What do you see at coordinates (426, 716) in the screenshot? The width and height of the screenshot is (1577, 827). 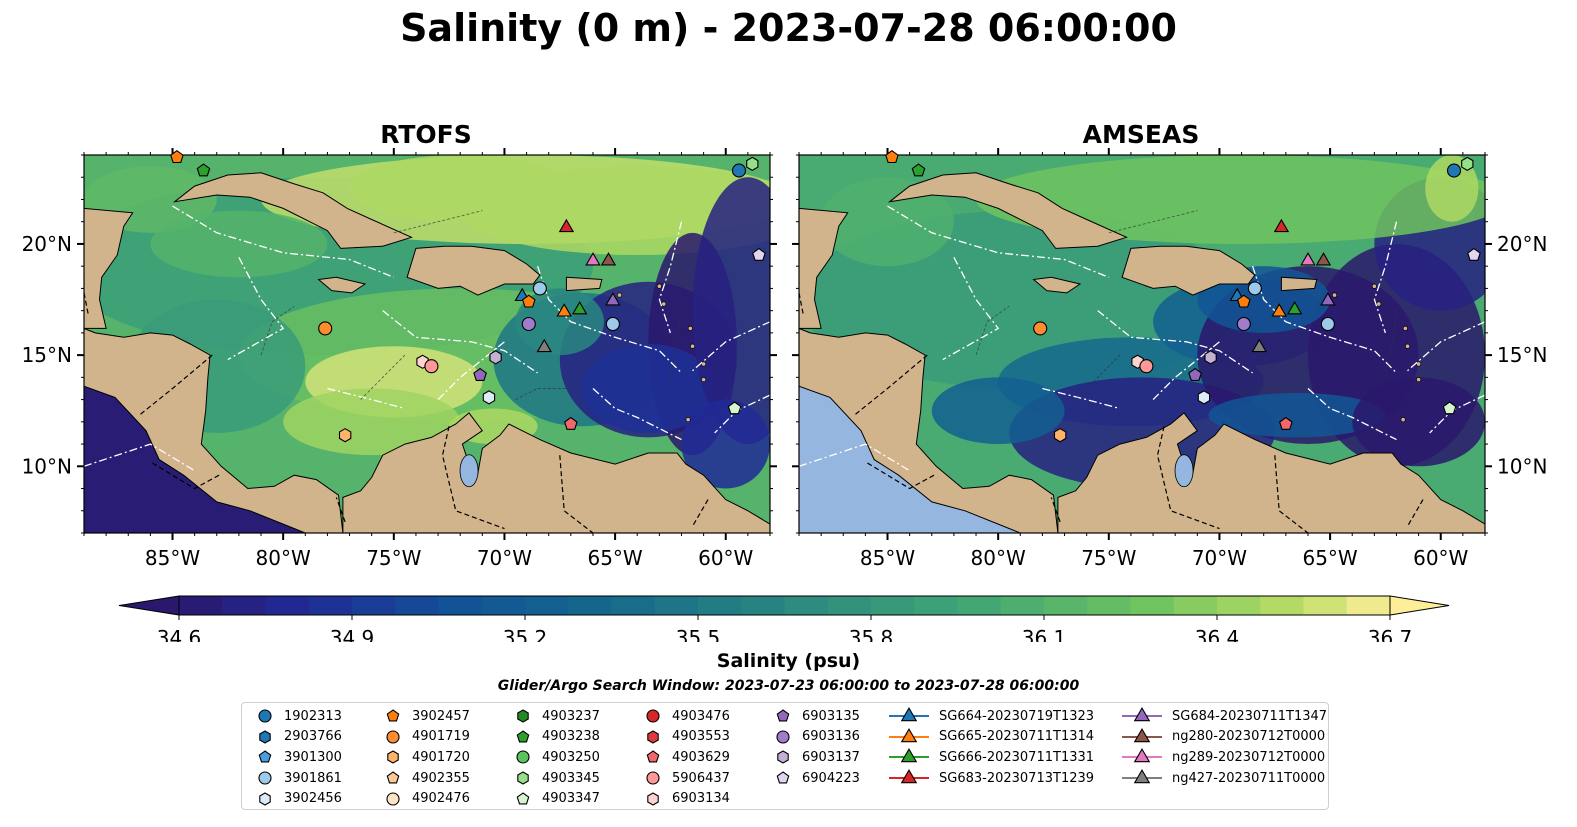 I see `legend-item: 3902457` at bounding box center [426, 716].